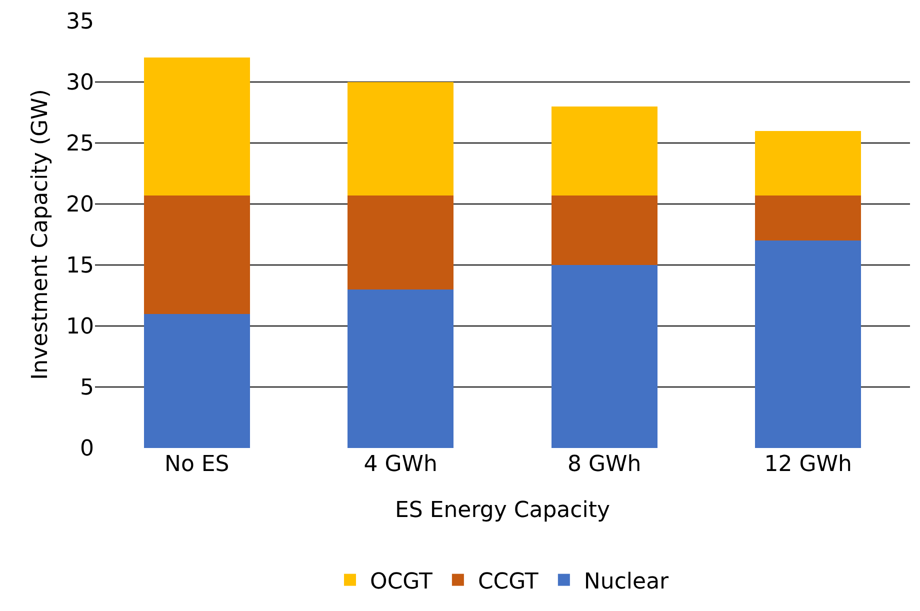  What do you see at coordinates (401, 464) in the screenshot?
I see `x-tick-label: 4 GWh` at bounding box center [401, 464].